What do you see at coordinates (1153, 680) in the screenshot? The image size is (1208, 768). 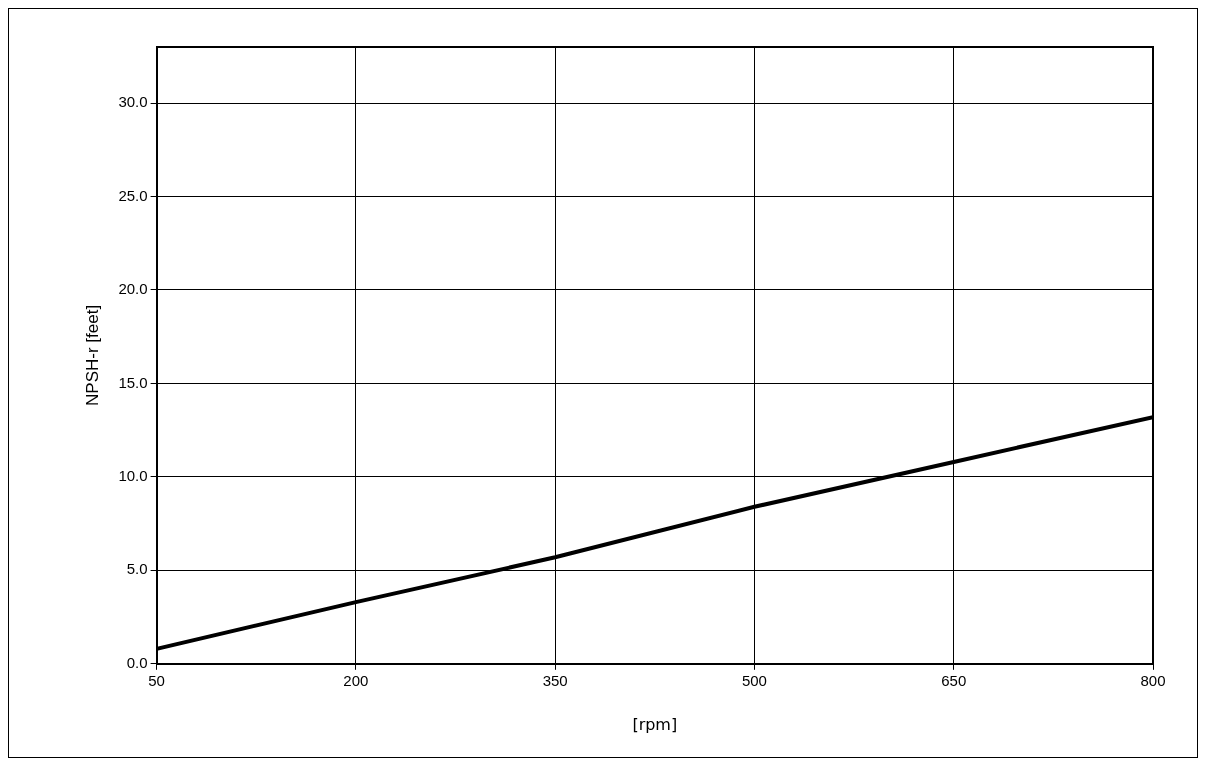 I see `x-tick-label: 800` at bounding box center [1153, 680].